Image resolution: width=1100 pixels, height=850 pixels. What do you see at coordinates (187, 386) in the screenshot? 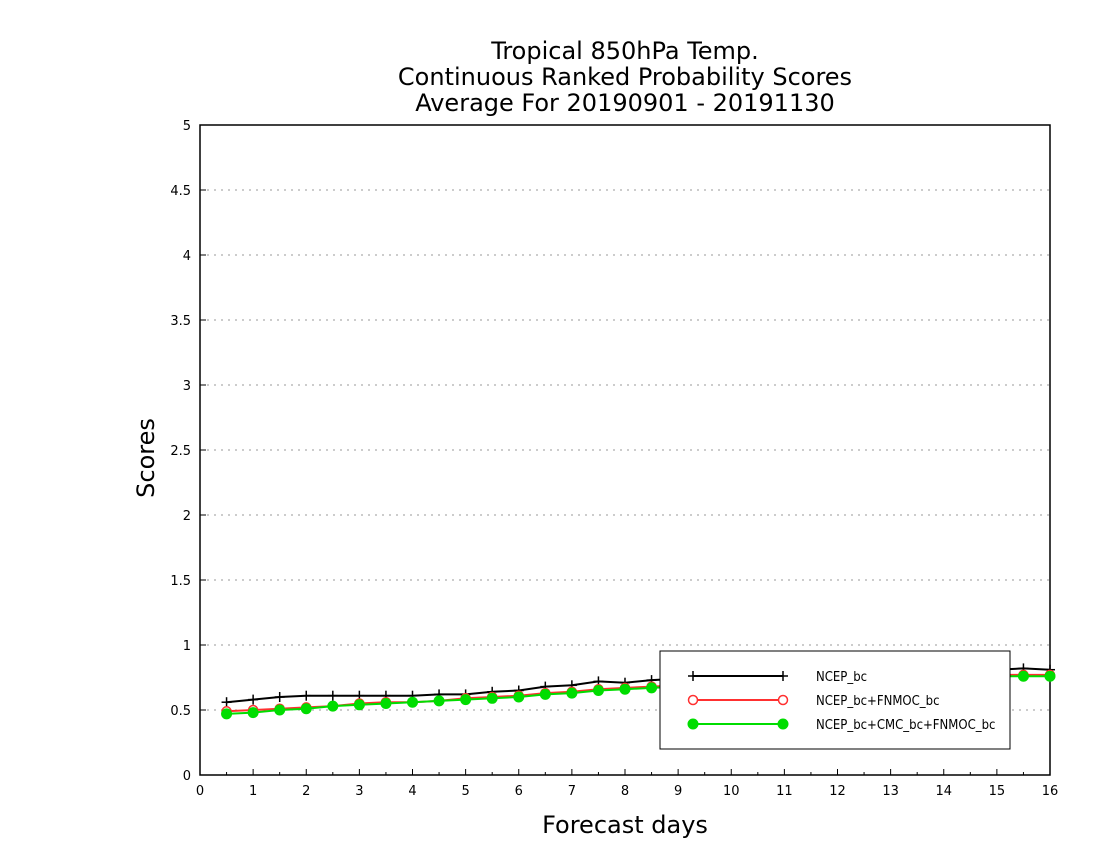
I see `y-tick-label: 3` at bounding box center [187, 386].